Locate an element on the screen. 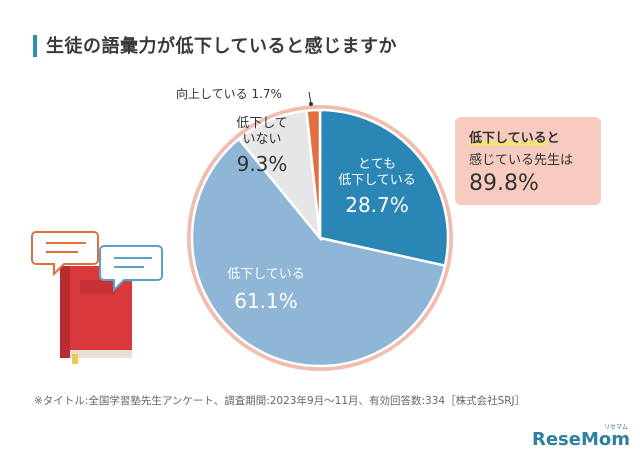 The image size is (640, 462). slice-label-improved: 向上している 1.7% is located at coordinates (229, 93).